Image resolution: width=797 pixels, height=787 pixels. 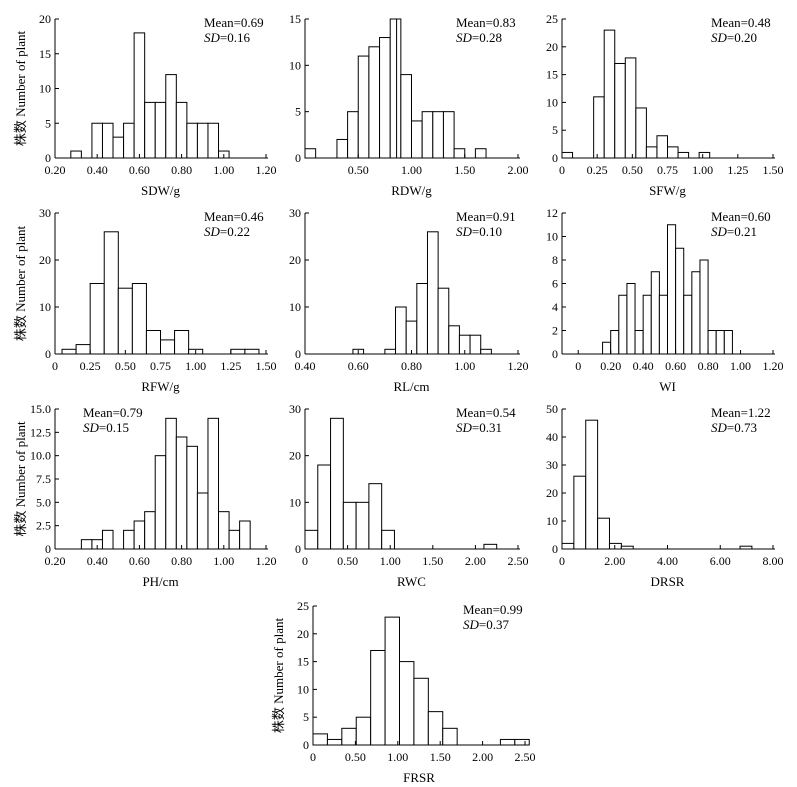 I want to click on y-tick-label: 30, so click(x=295, y=409).